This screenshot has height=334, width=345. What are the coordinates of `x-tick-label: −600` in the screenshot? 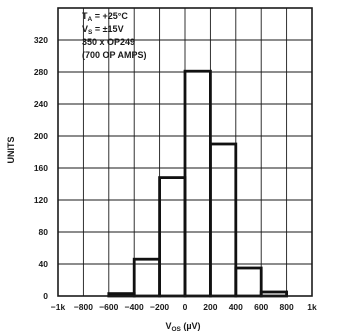 It's located at (108, 307).